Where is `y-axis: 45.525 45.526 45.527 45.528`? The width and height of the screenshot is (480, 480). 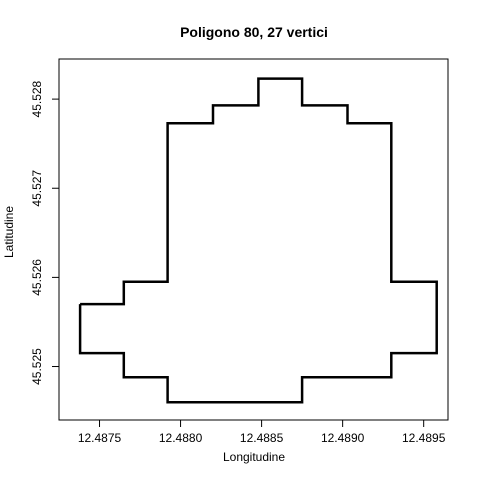 y-axis: 45.525 45.526 45.527 45.528 is located at coordinates (45, 232).